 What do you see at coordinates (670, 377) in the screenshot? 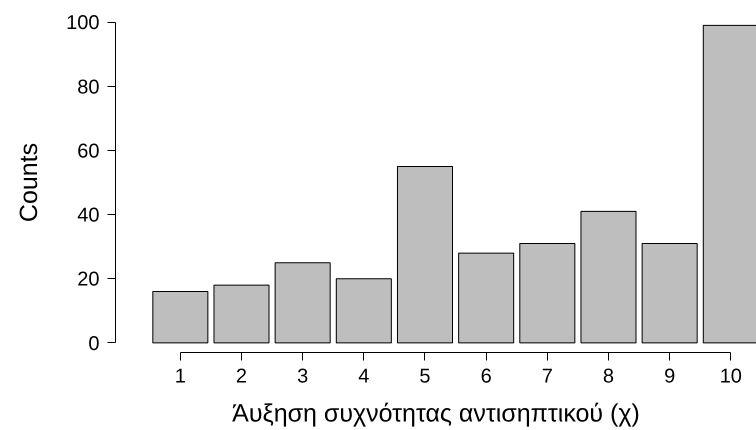
I see `x-tick-label: 9` at bounding box center [670, 377].